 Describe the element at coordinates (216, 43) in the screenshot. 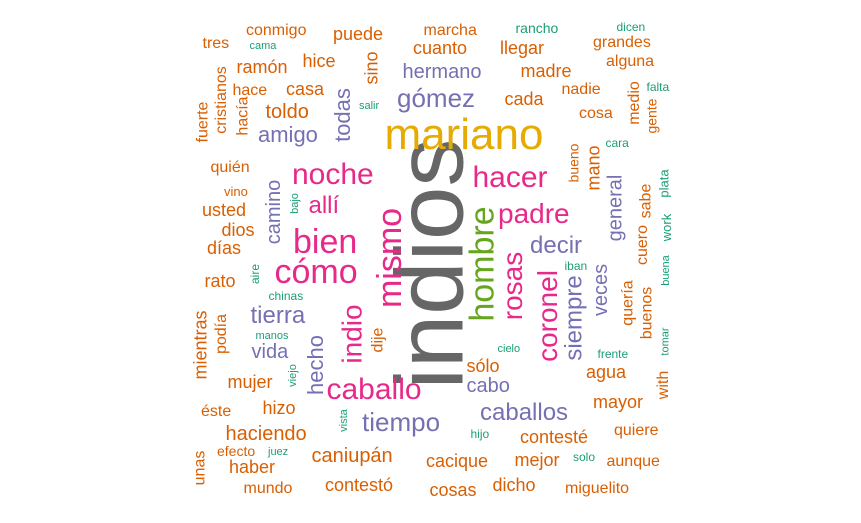

I see `word-tres: tres` at that location.